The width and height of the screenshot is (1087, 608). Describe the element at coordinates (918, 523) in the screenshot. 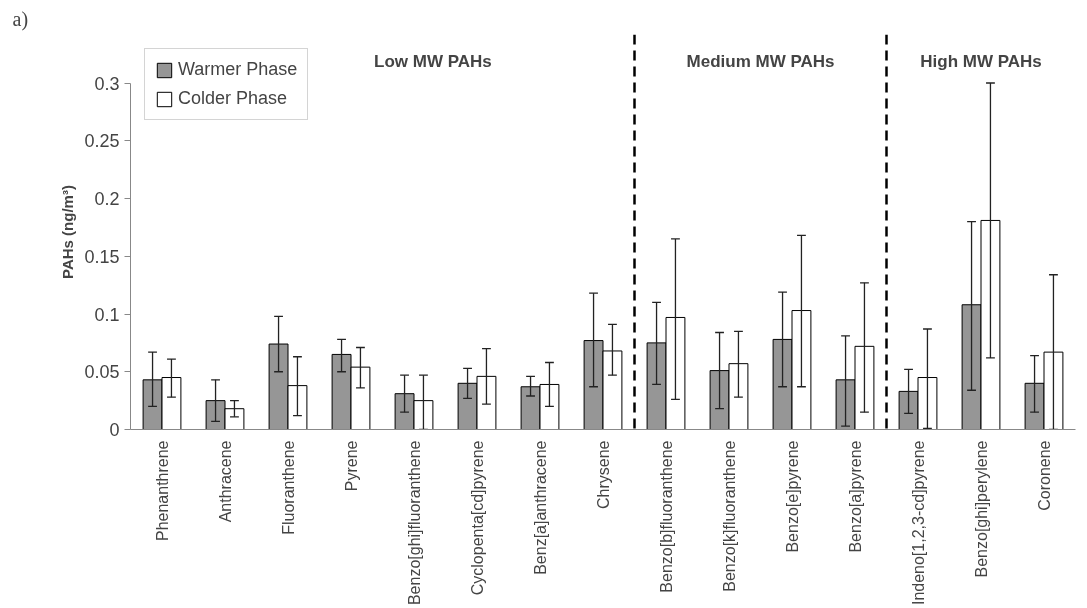

I see `x-tick-label: Indeno[1,2,3-cd]pyrene` at that location.